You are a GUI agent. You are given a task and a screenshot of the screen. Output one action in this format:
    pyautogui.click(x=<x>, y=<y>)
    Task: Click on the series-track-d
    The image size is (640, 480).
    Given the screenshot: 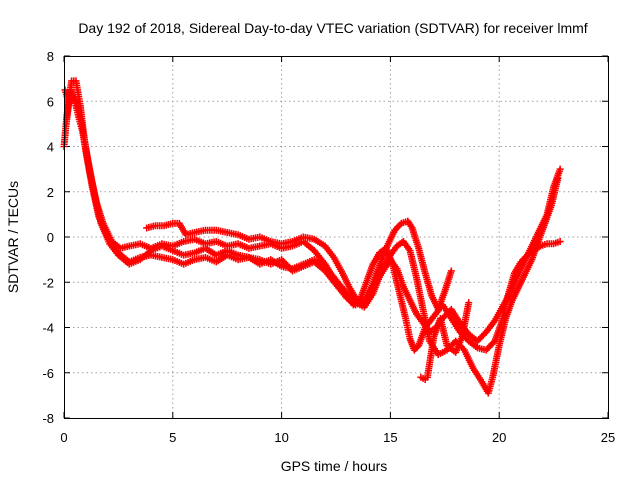 What is the action you would take?
    pyautogui.click(x=299, y=265)
    